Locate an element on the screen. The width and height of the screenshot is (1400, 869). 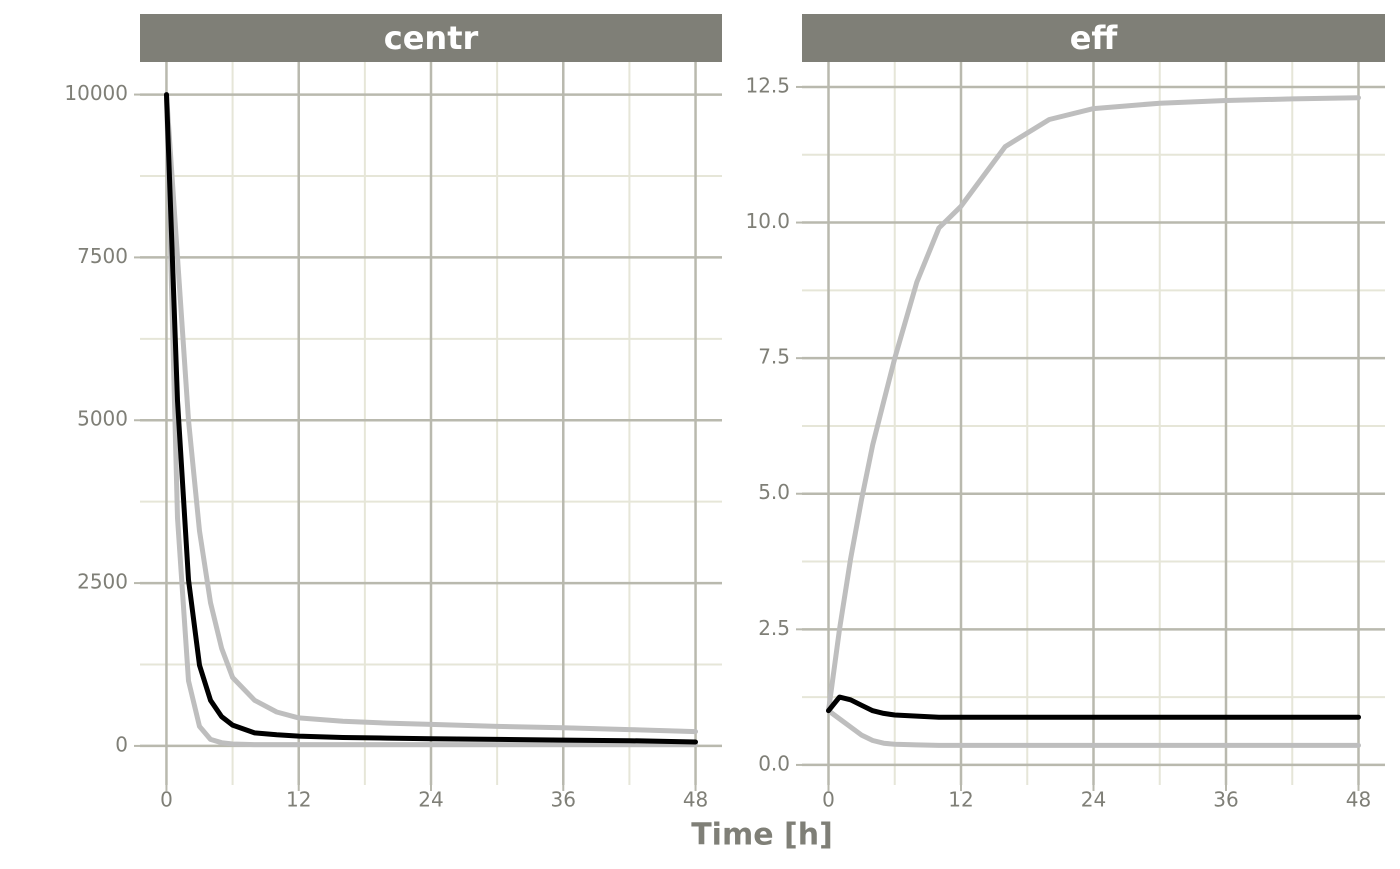
y-tick-label: 10000 is located at coordinates (96, 93).